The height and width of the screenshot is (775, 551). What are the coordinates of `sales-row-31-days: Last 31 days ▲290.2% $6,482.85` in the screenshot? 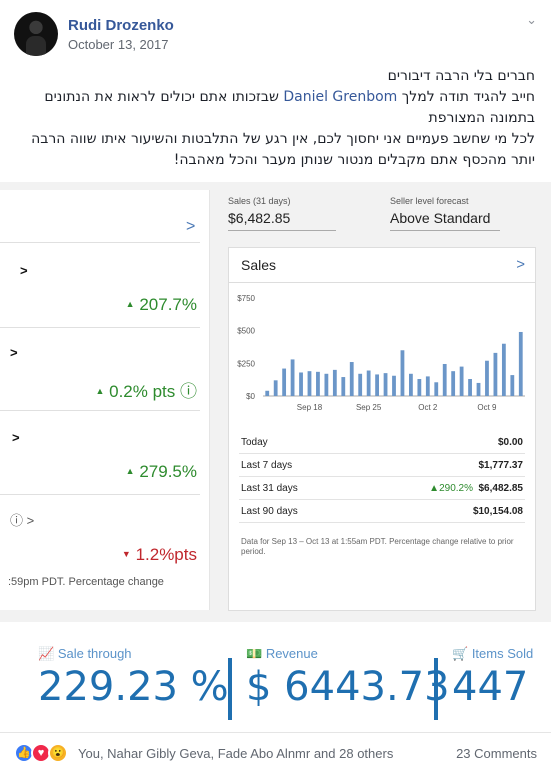 It's located at (382, 488).